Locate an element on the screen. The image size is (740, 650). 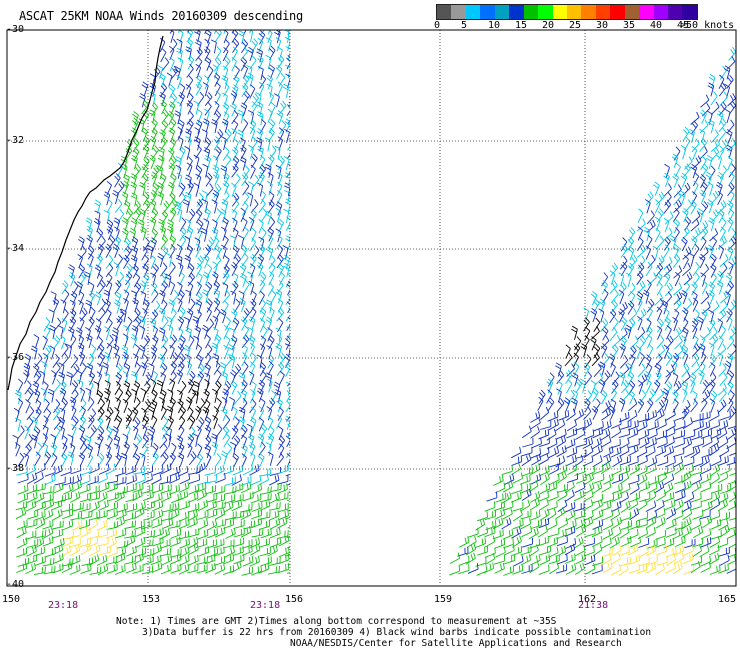
time-label-mid: 23:18 is located at coordinates (265, 605).